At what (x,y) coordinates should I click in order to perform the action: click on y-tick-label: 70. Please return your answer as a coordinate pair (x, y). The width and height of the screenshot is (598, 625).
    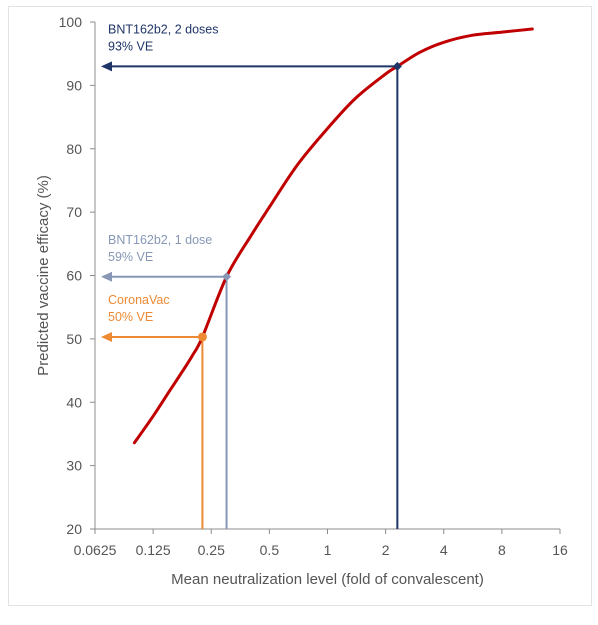
    Looking at the image, I should click on (74, 212).